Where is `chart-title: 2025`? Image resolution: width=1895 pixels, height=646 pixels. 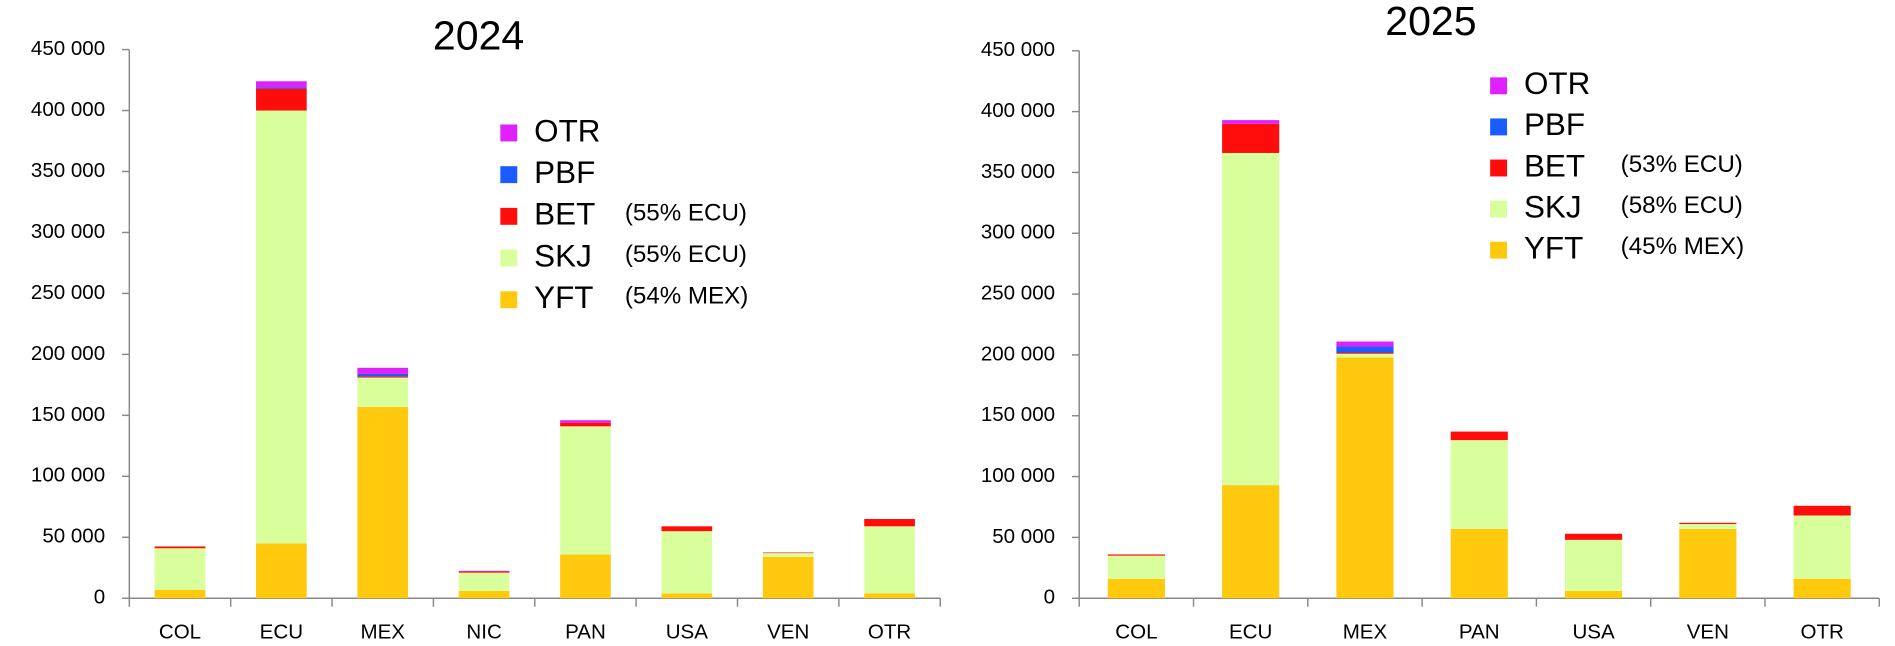 chart-title: 2025 is located at coordinates (1430, 22).